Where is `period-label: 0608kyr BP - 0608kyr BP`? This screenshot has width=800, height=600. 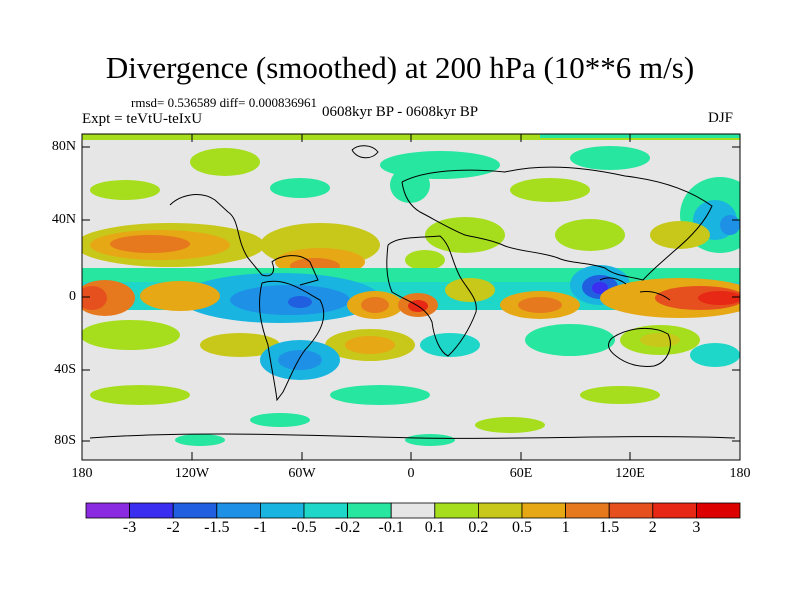 period-label: 0608kyr BP - 0608kyr BP is located at coordinates (400, 112).